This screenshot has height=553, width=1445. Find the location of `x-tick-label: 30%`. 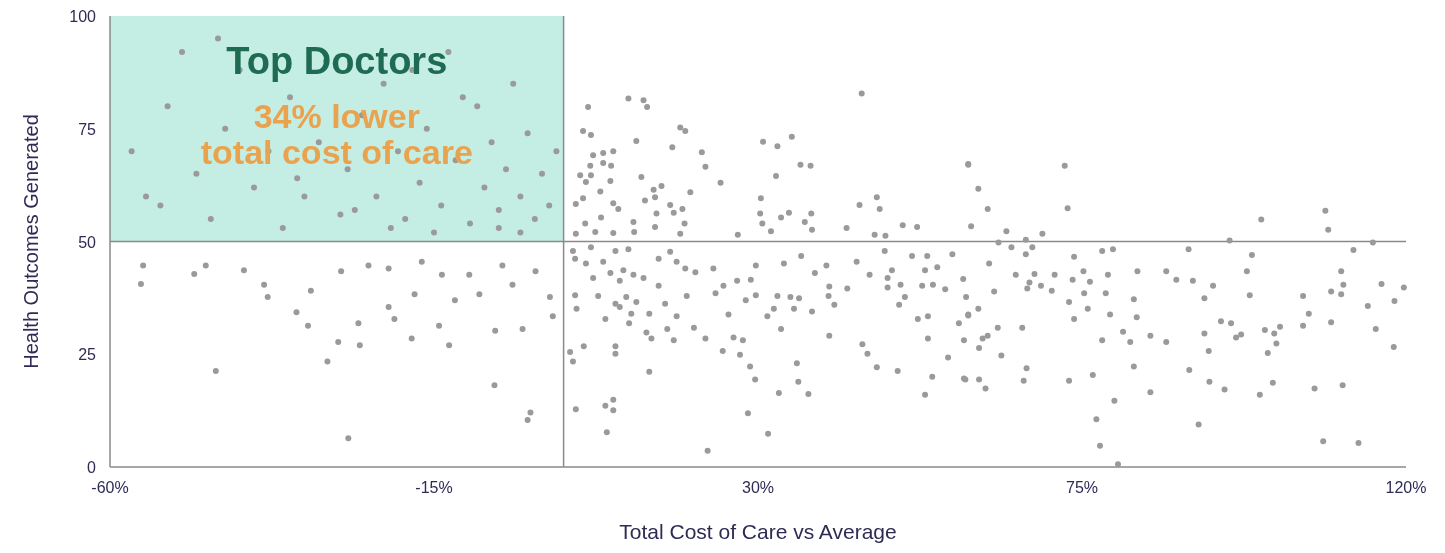

x-tick-label: 30% is located at coordinates (758, 487).